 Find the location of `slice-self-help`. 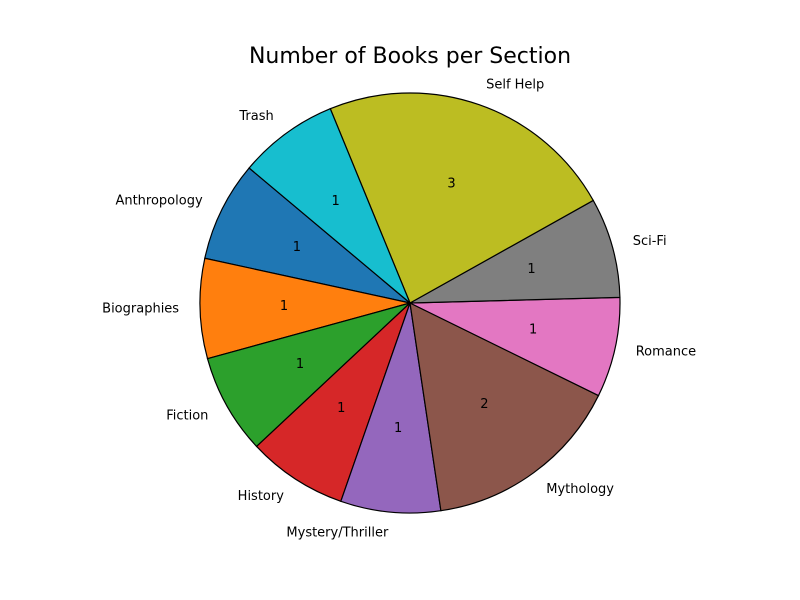

slice-self-help is located at coordinates (462, 198).